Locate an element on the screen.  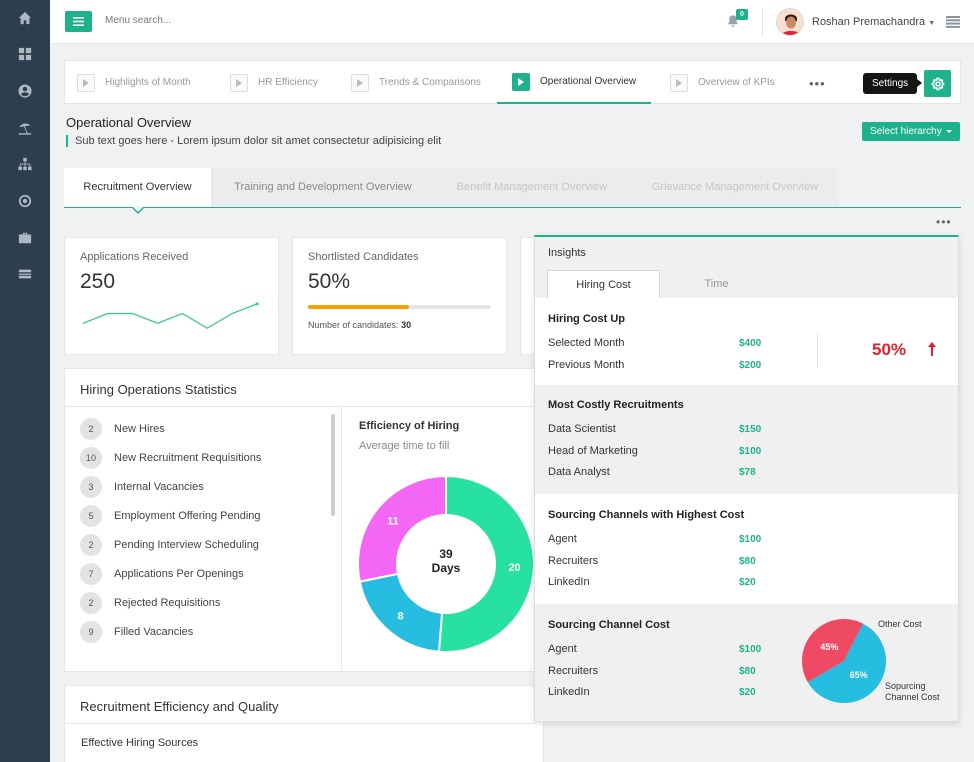
row-label: LinkedIn is located at coordinates (569, 582).